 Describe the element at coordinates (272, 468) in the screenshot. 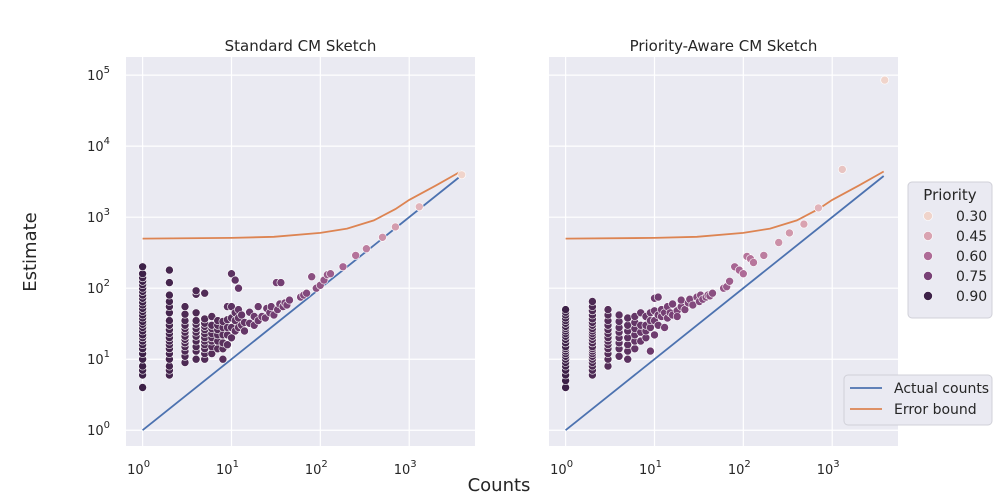

I see `x-ticks-standard: 10⁰ 10¹ 10² 10³` at that location.